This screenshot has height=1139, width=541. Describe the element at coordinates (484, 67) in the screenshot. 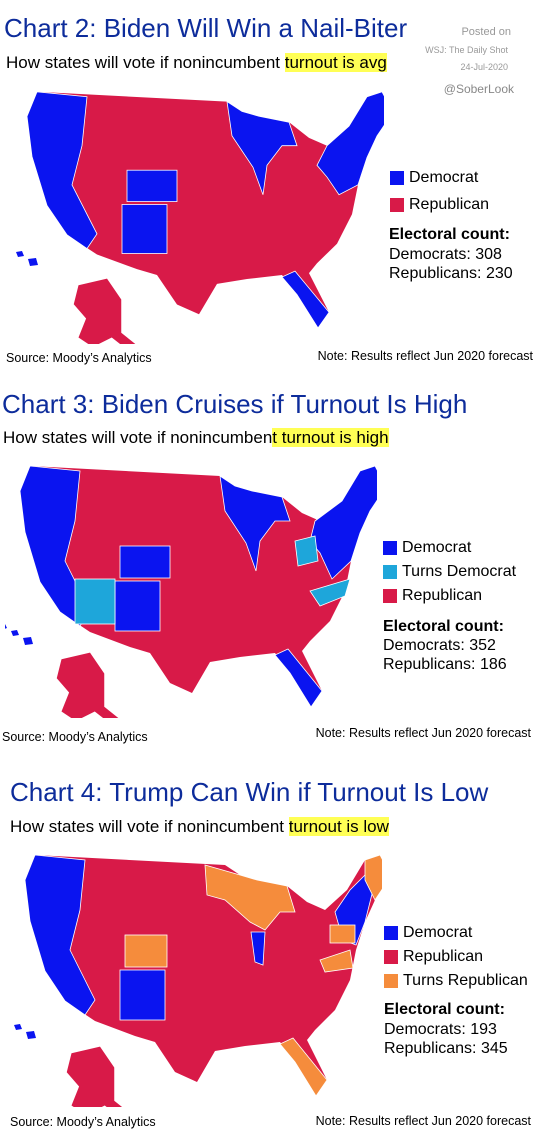

I see `watermark: 24-Jul-2020` at that location.